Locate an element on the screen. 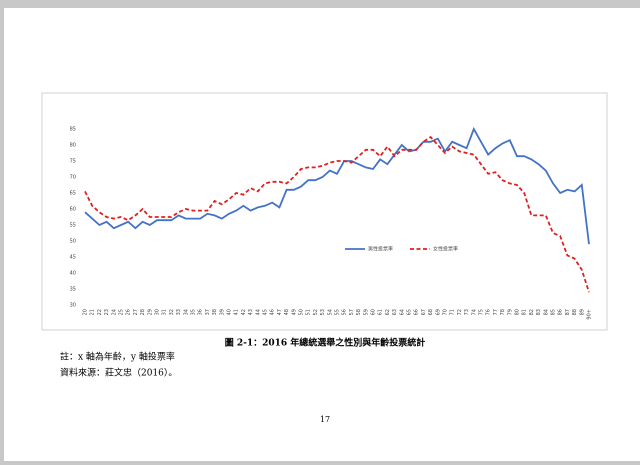 The image size is (640, 465). x-tick-label: 47 is located at coordinates (280, 312).